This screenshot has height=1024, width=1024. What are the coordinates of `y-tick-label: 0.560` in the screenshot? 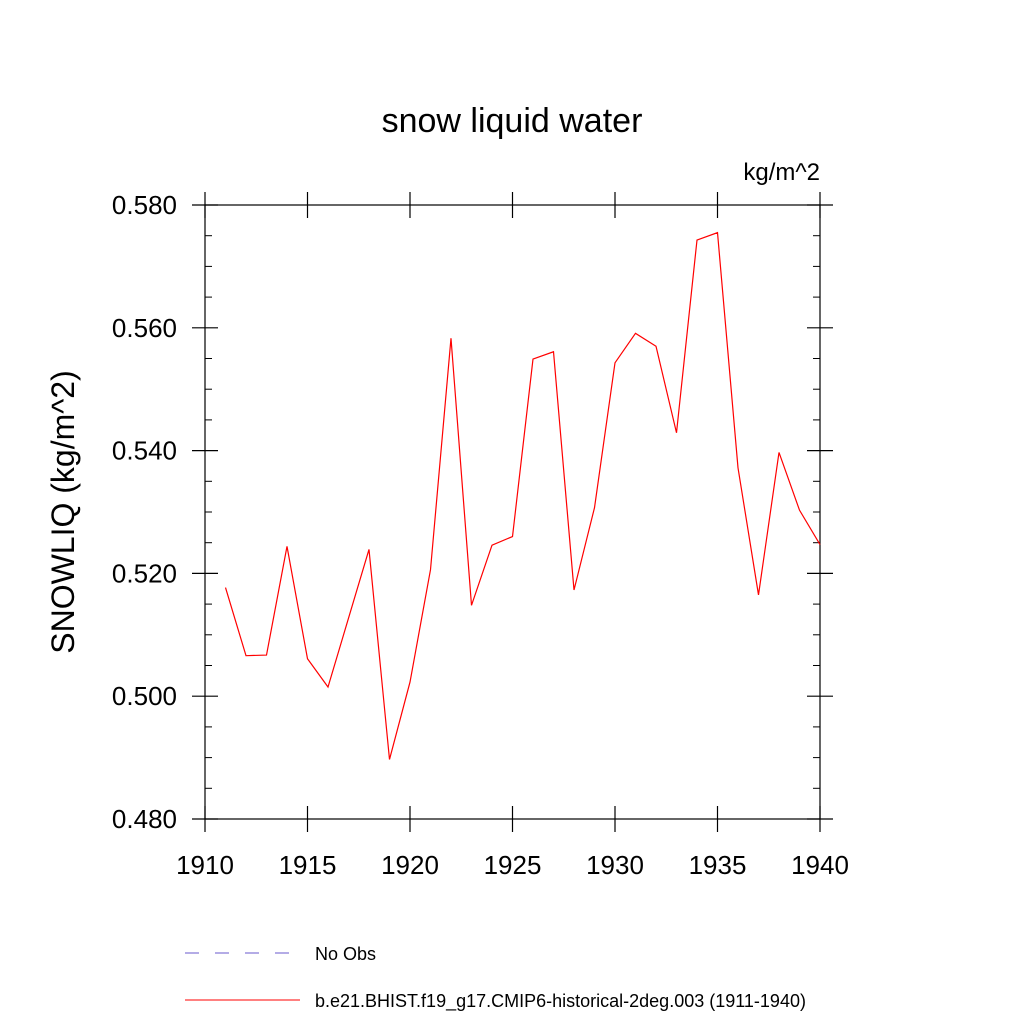 It's located at (144, 328).